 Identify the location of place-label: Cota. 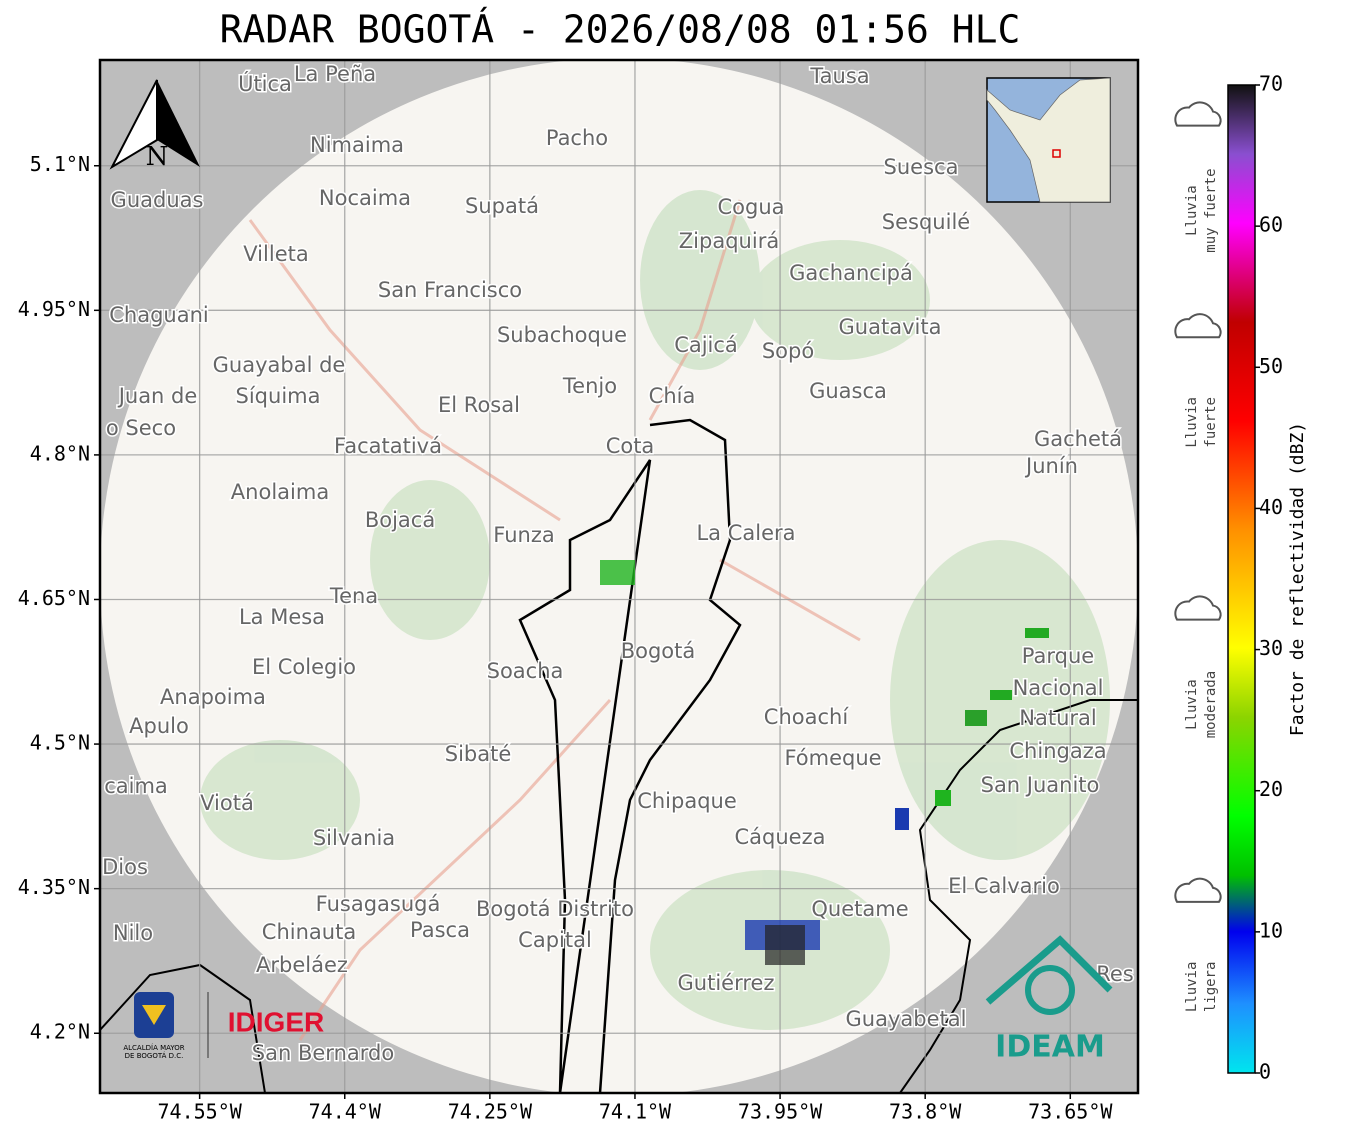
(630, 446).